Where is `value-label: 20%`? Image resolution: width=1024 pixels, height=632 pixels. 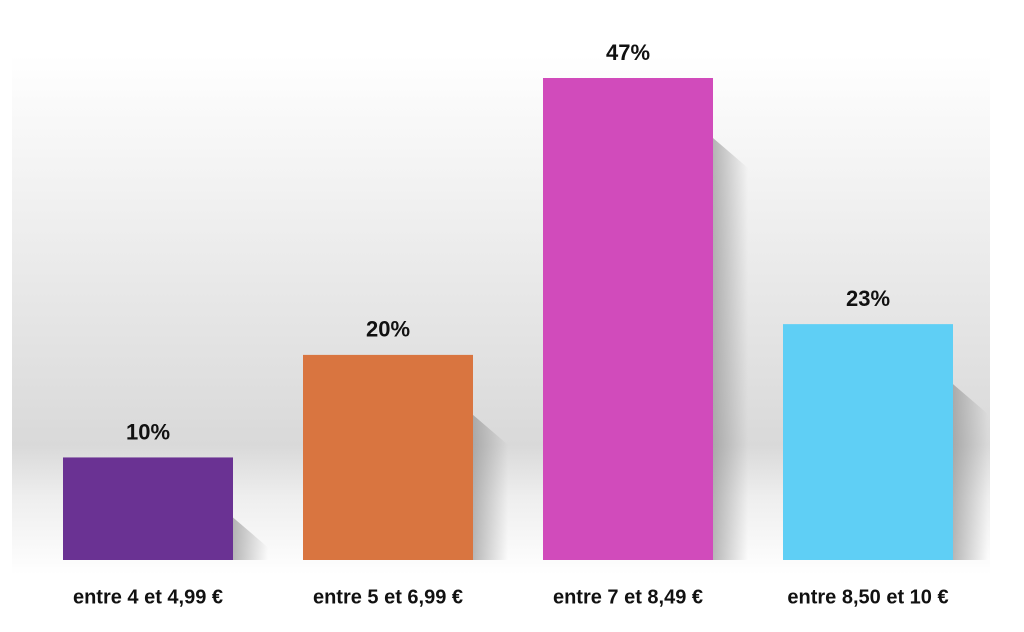 value-label: 20% is located at coordinates (388, 329).